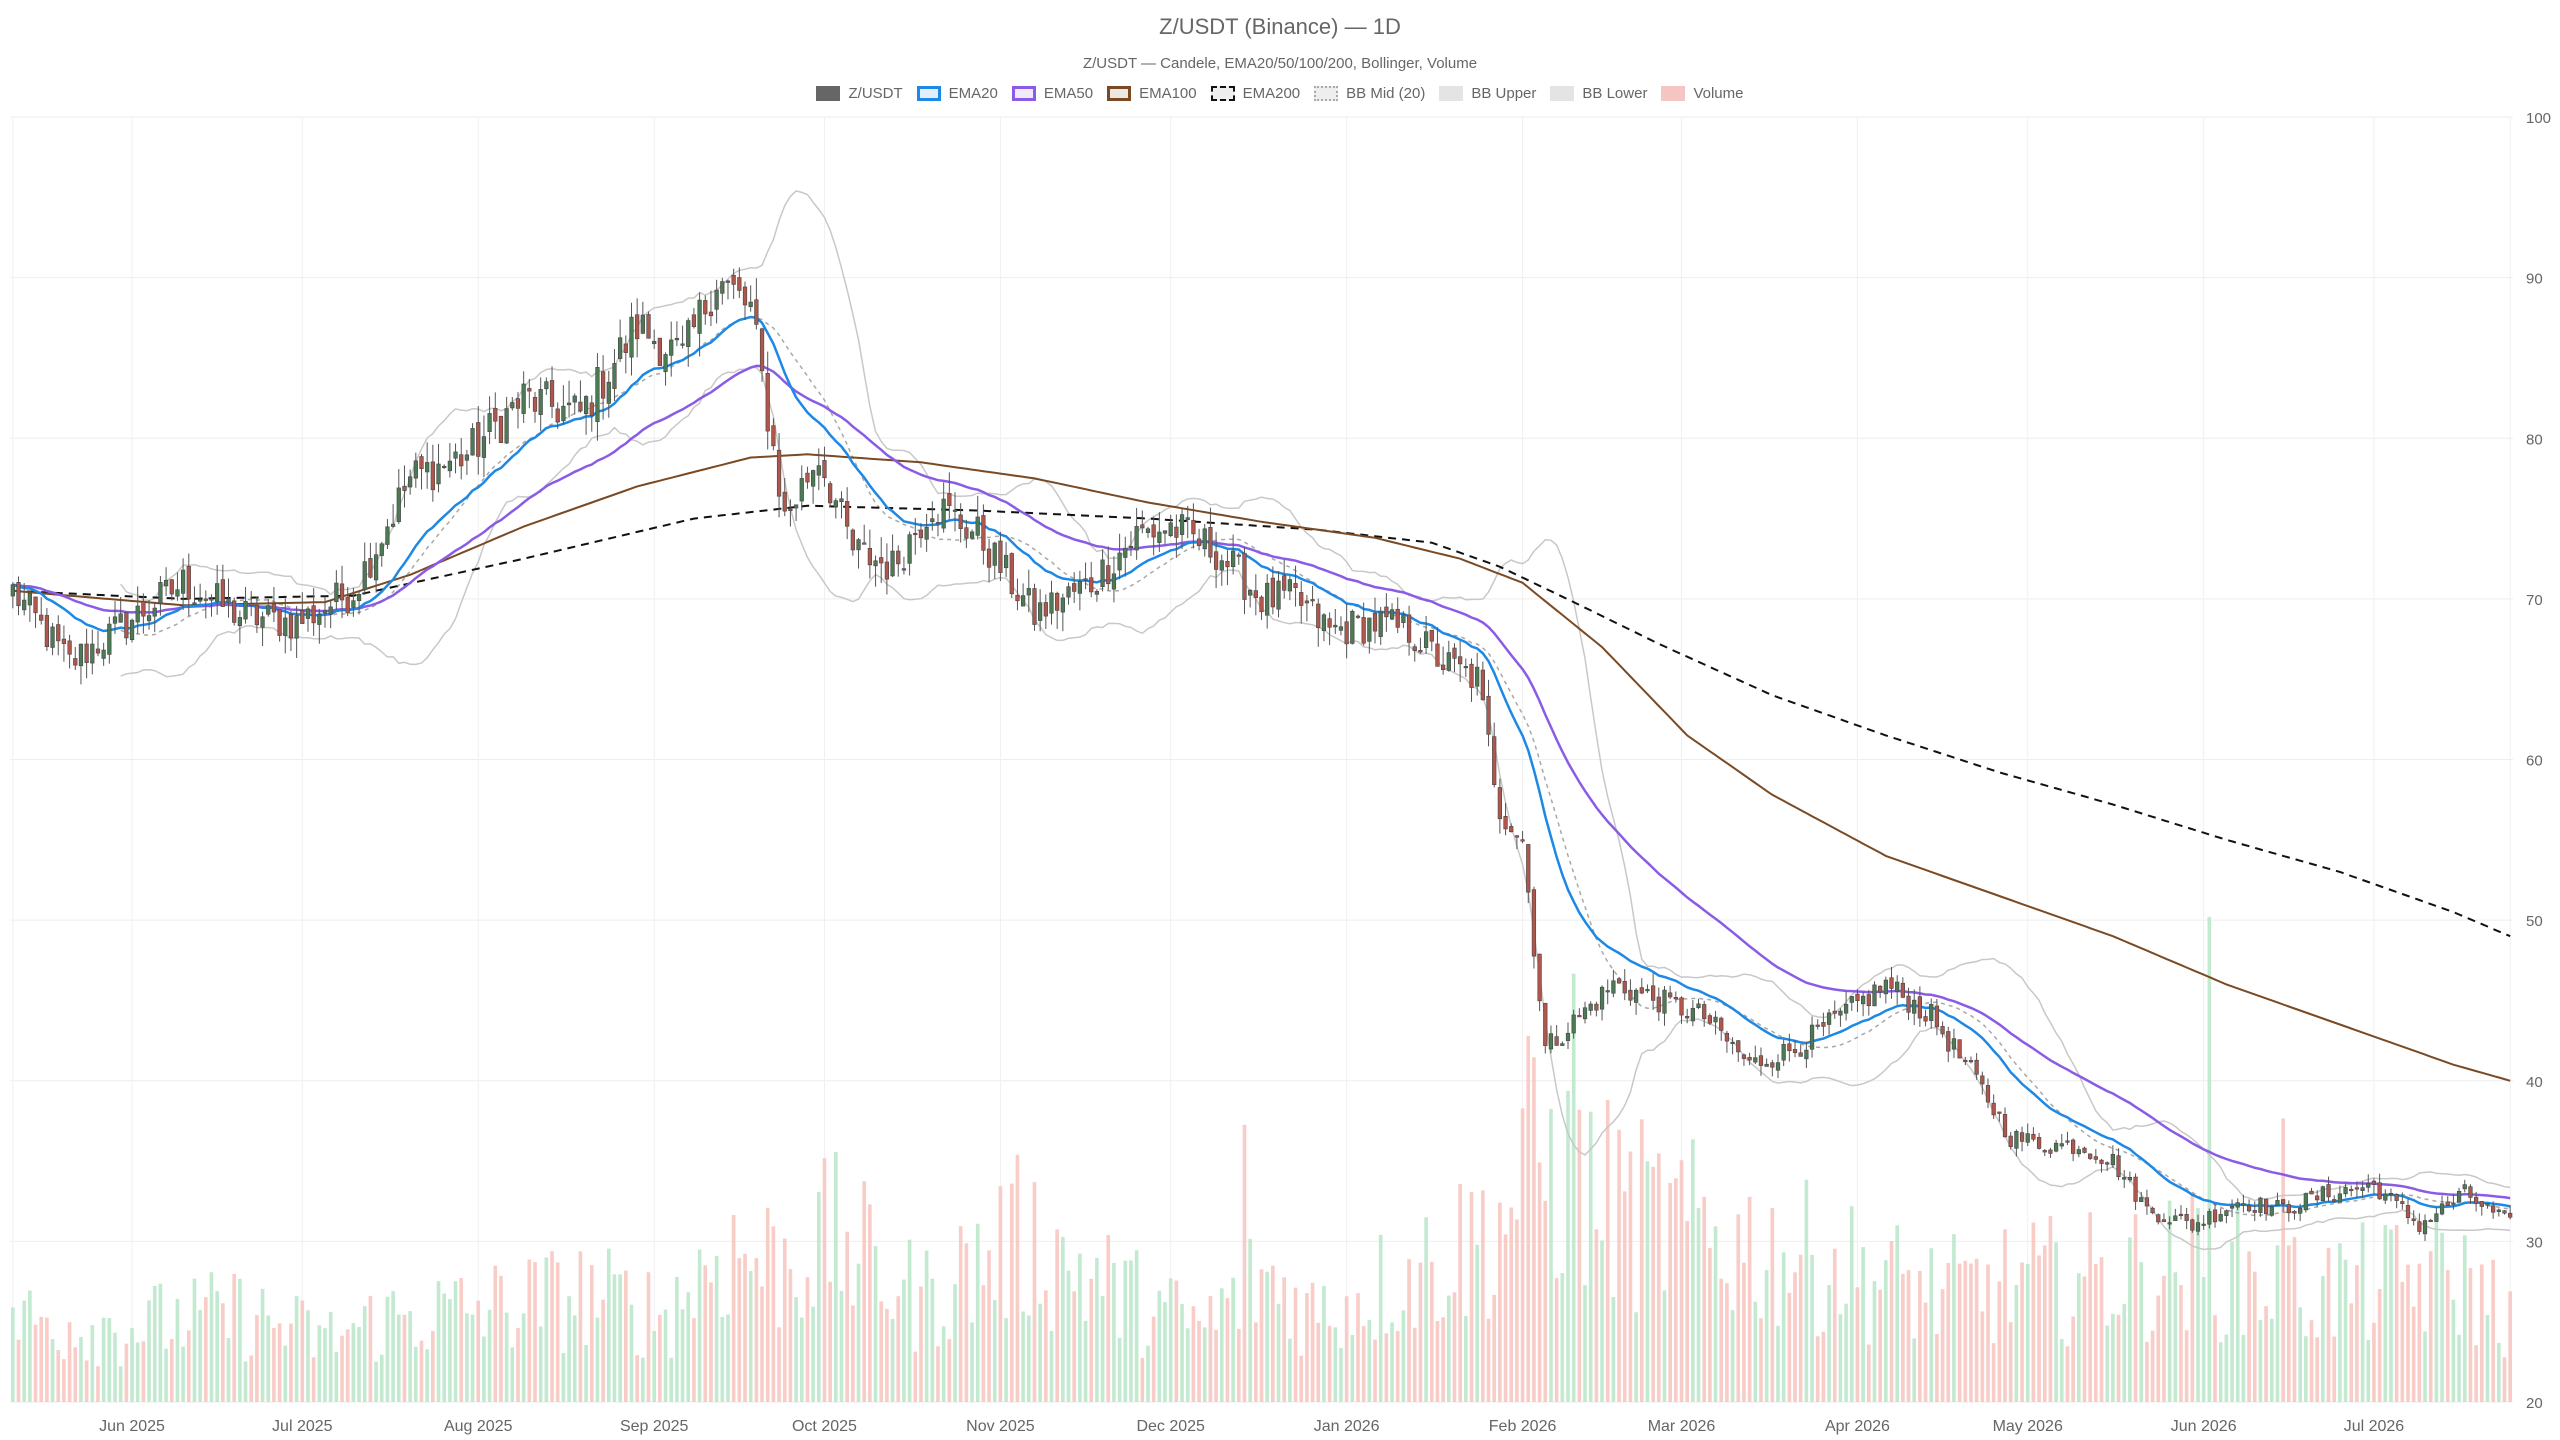 The height and width of the screenshot is (1440, 2560). Describe the element at coordinates (1255, 93) in the screenshot. I see `legend-item: EMA200` at that location.